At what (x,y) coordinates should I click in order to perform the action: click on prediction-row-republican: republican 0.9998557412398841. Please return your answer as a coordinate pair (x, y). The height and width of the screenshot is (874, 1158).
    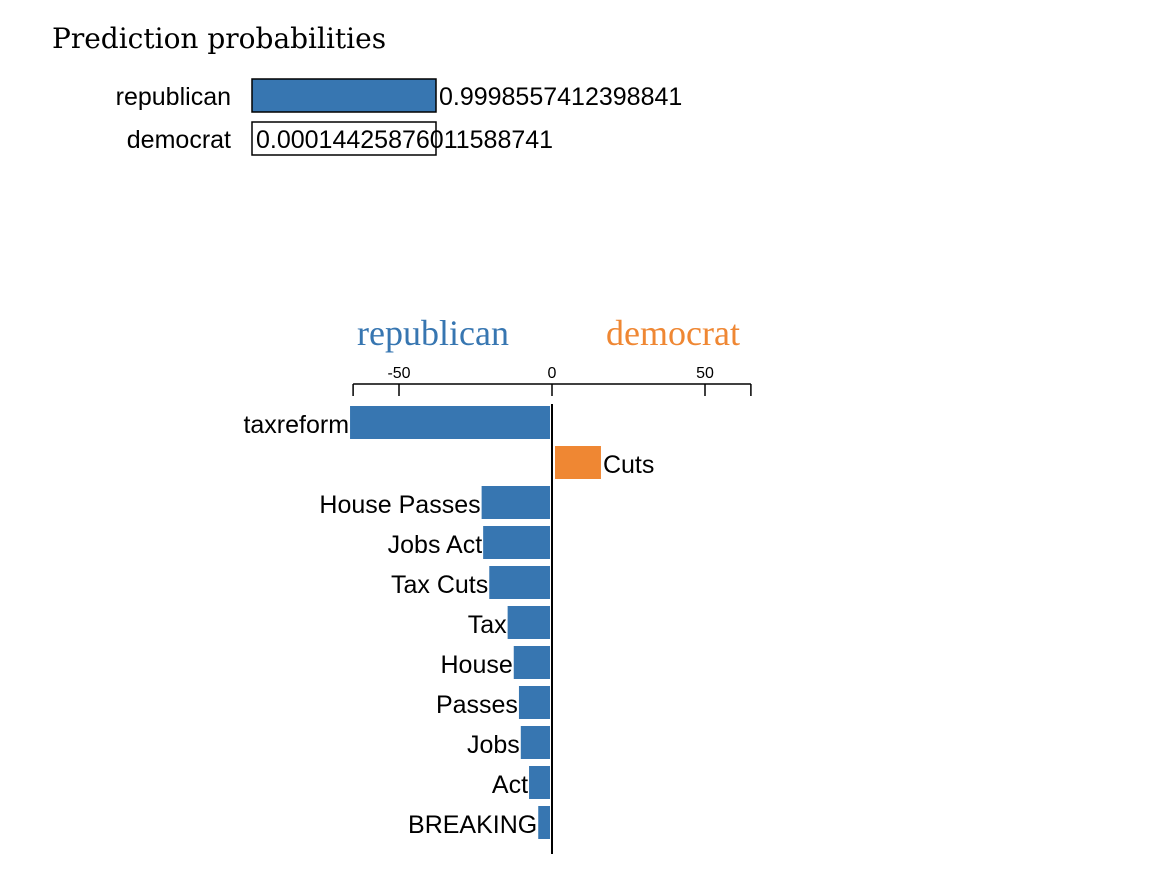
    Looking at the image, I should click on (399, 95).